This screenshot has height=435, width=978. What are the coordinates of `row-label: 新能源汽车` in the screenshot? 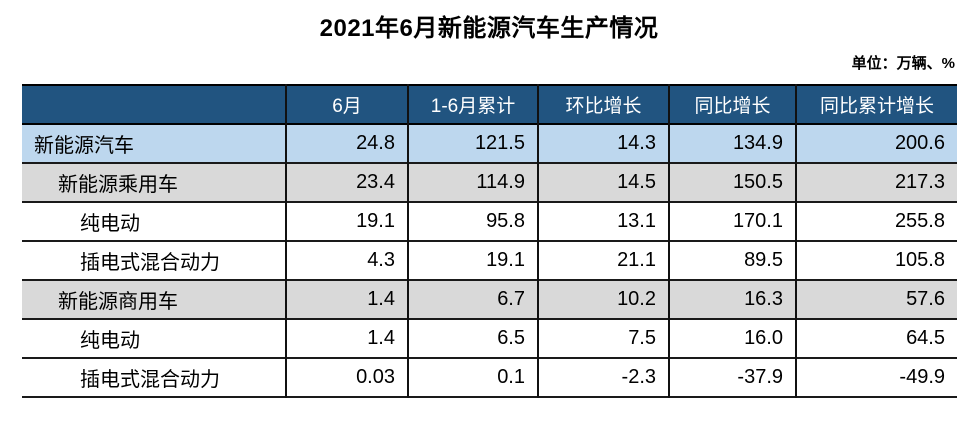 It's located at (84, 146).